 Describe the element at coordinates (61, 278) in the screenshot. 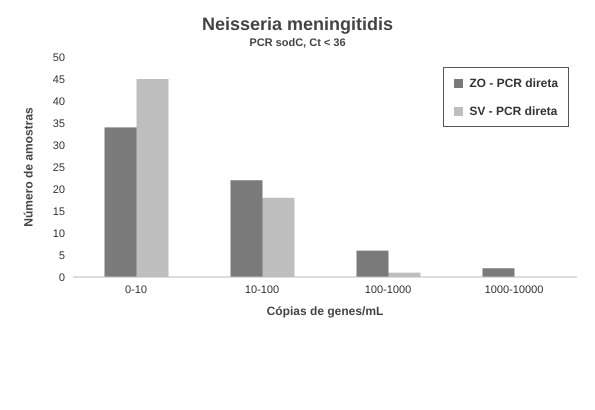

I see `y-tick-label: 0` at that location.